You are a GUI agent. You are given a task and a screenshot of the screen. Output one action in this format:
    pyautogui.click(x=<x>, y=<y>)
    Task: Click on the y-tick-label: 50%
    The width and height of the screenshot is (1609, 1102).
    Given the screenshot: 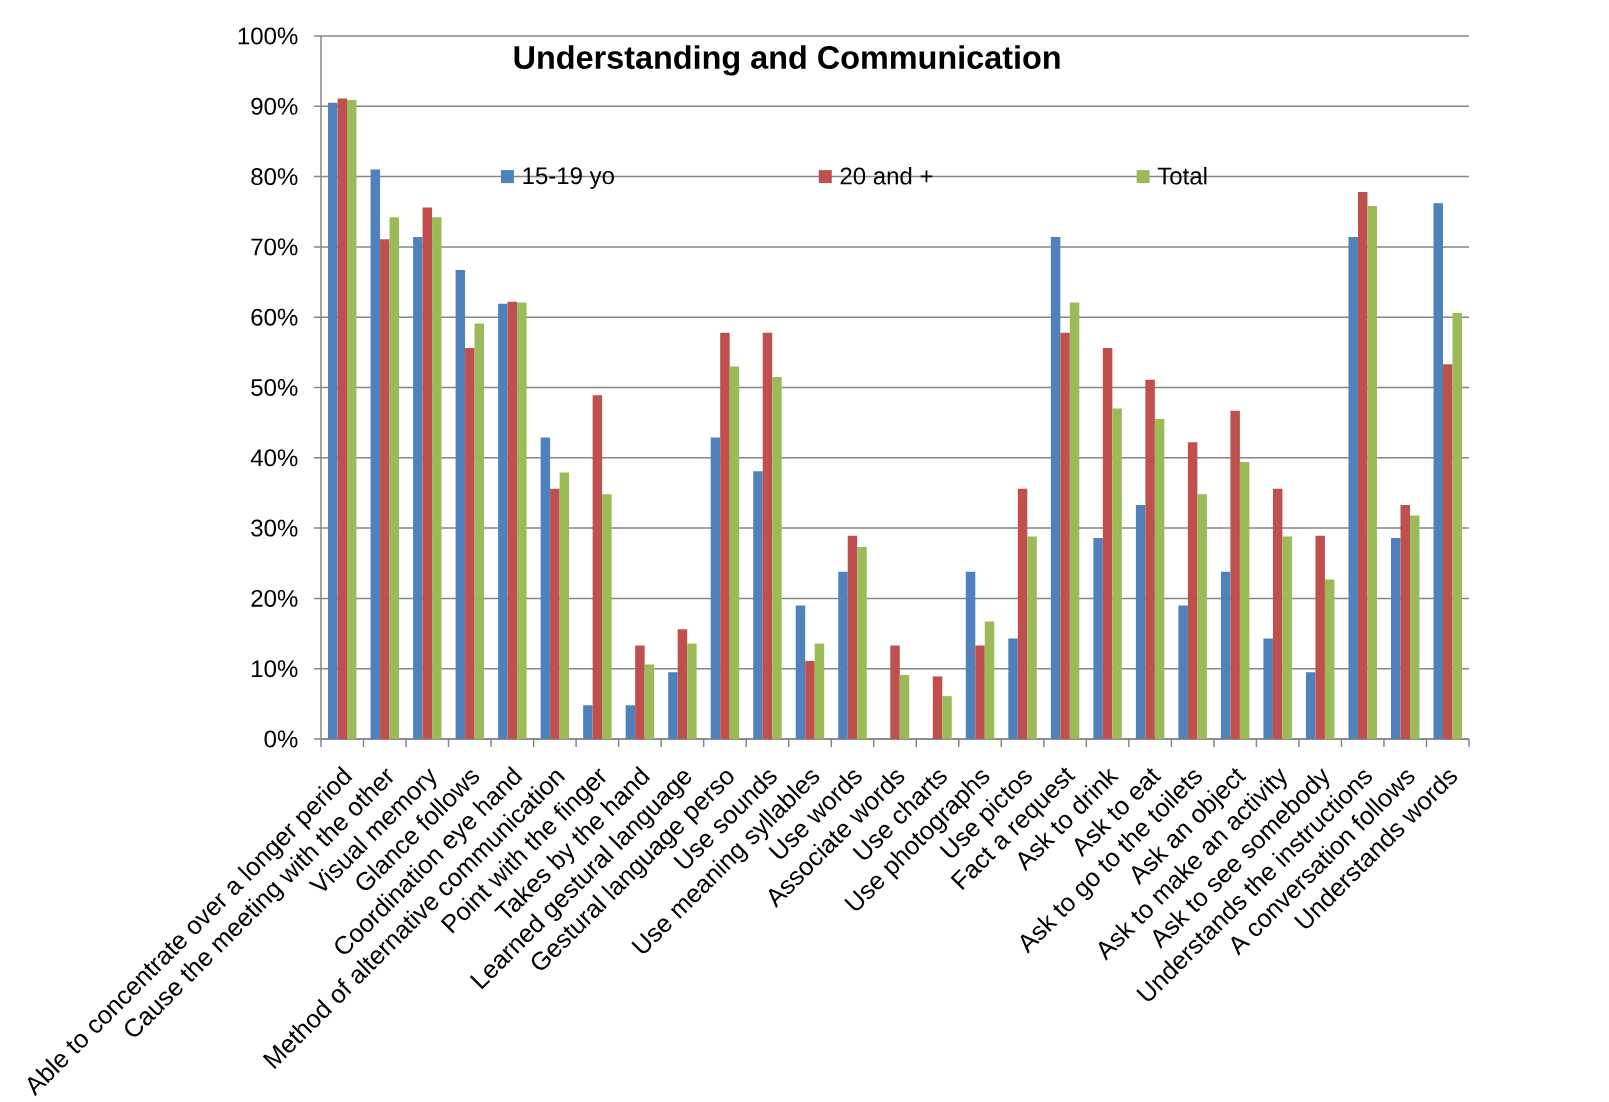 What is the action you would take?
    pyautogui.click(x=274, y=387)
    